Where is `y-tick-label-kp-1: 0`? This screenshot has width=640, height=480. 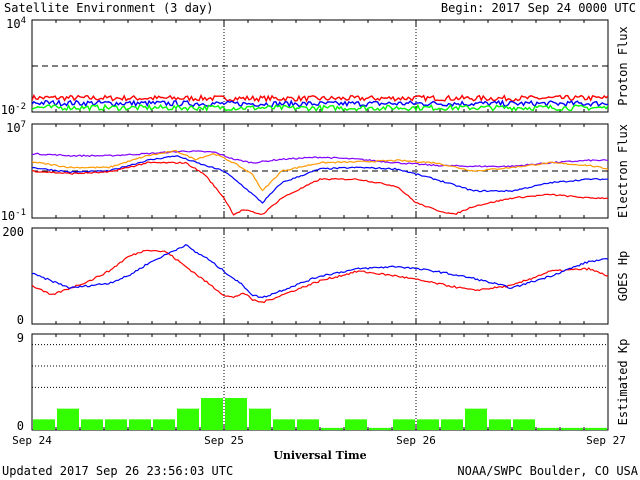
y-tick-label-kp-1: 0 is located at coordinates (20, 426).